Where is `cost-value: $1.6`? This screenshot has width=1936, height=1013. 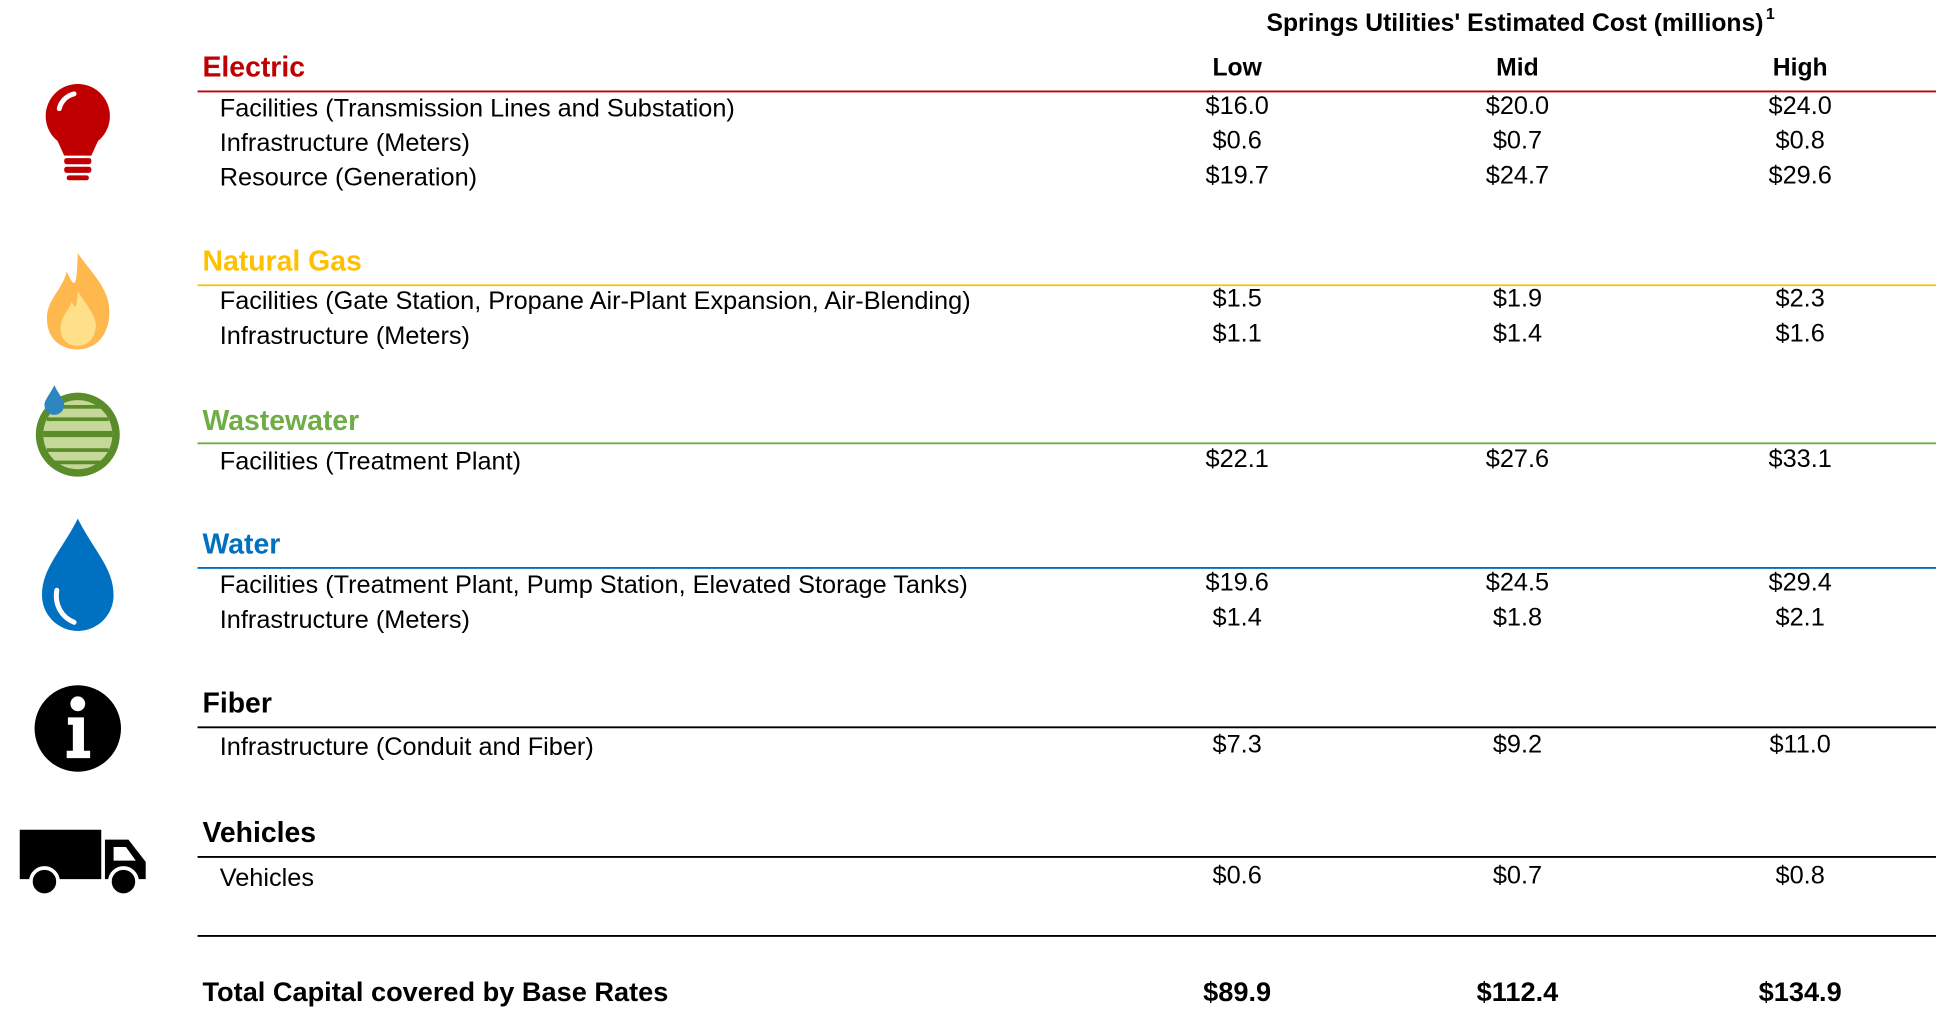 cost-value: $1.6 is located at coordinates (1800, 333).